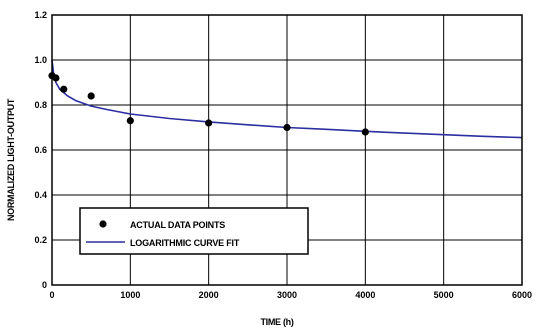 The width and height of the screenshot is (538, 331). What do you see at coordinates (40, 60) in the screenshot?
I see `y-tick-label: 1.0` at bounding box center [40, 60].